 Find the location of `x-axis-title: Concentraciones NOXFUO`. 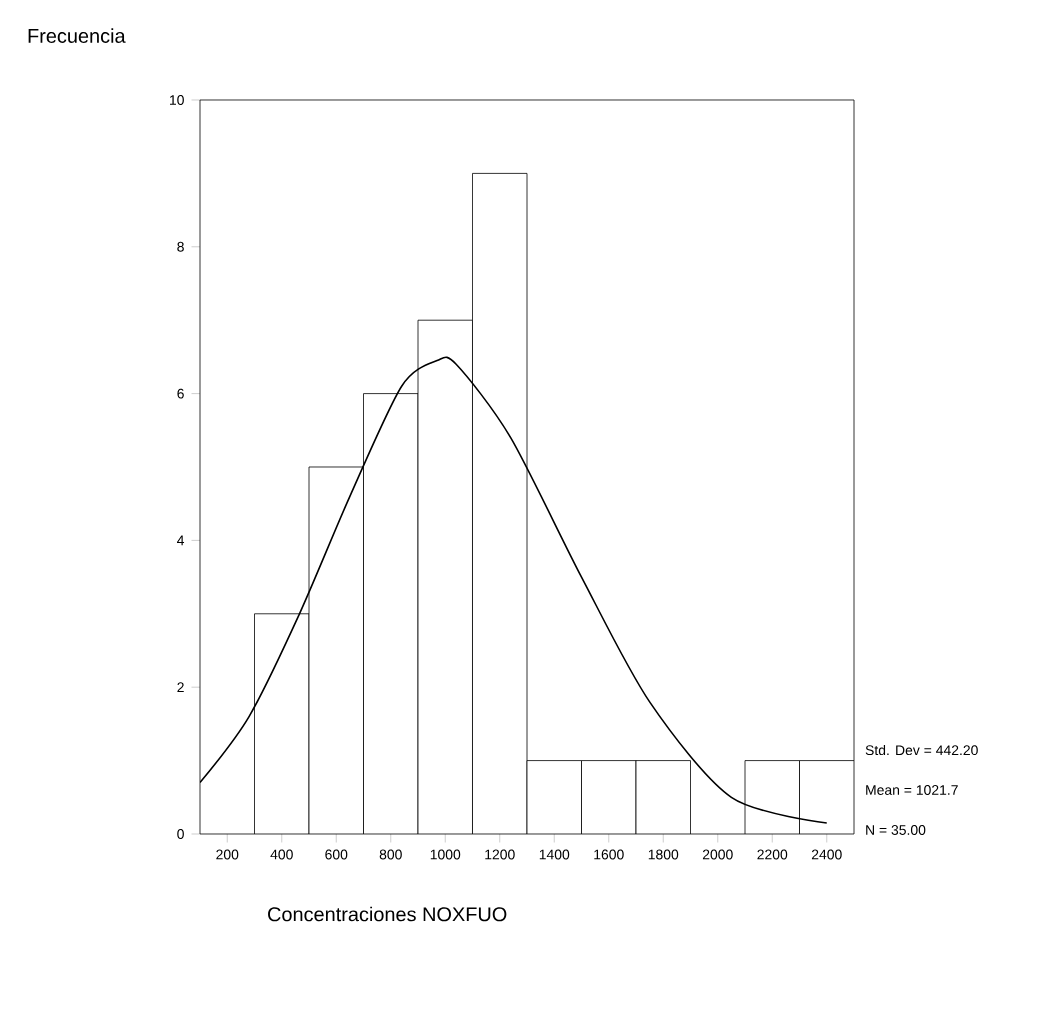

x-axis-title: Concentraciones NOXFUO is located at coordinates (387, 914).